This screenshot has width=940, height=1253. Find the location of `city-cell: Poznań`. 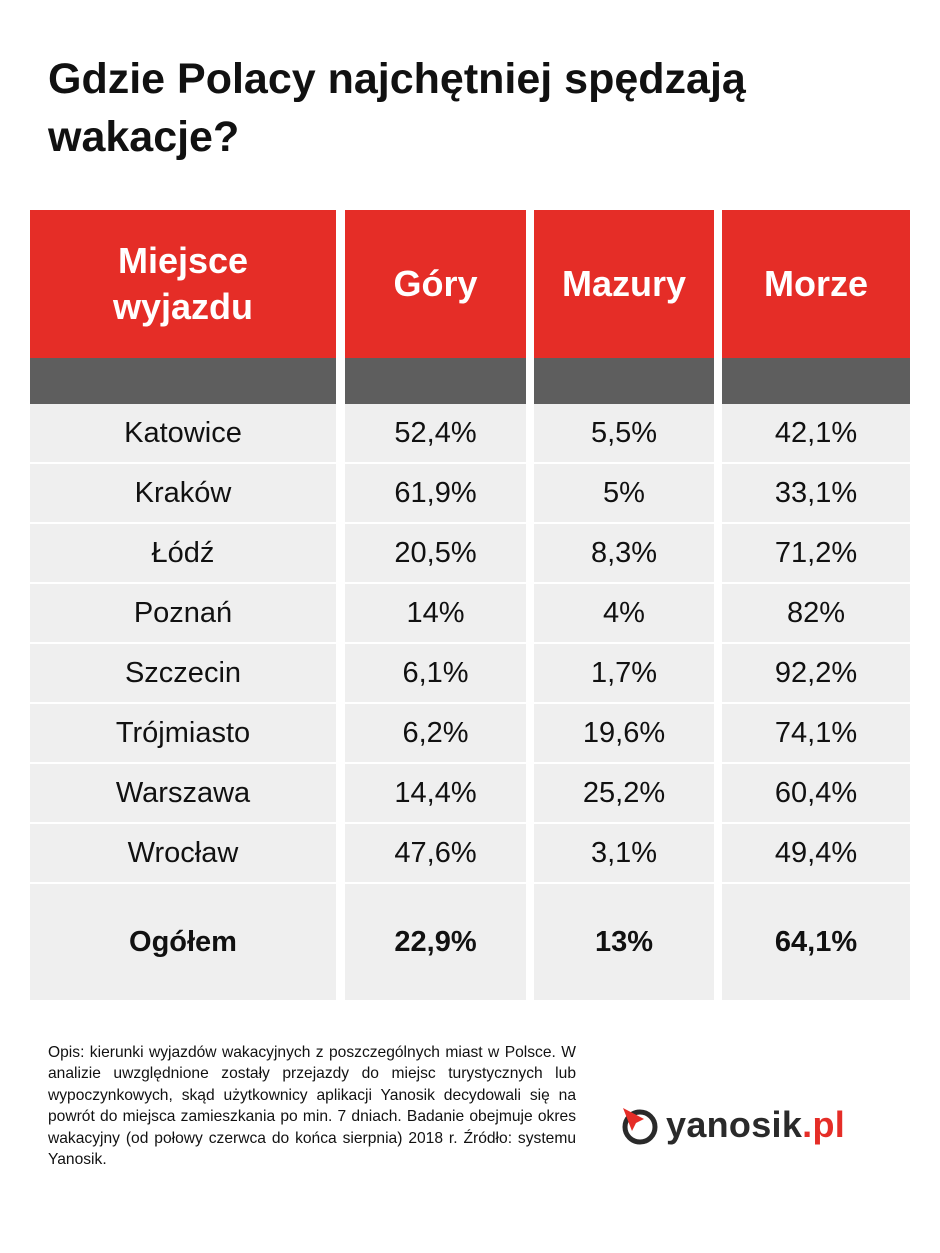

city-cell: Poznań is located at coordinates (183, 614).